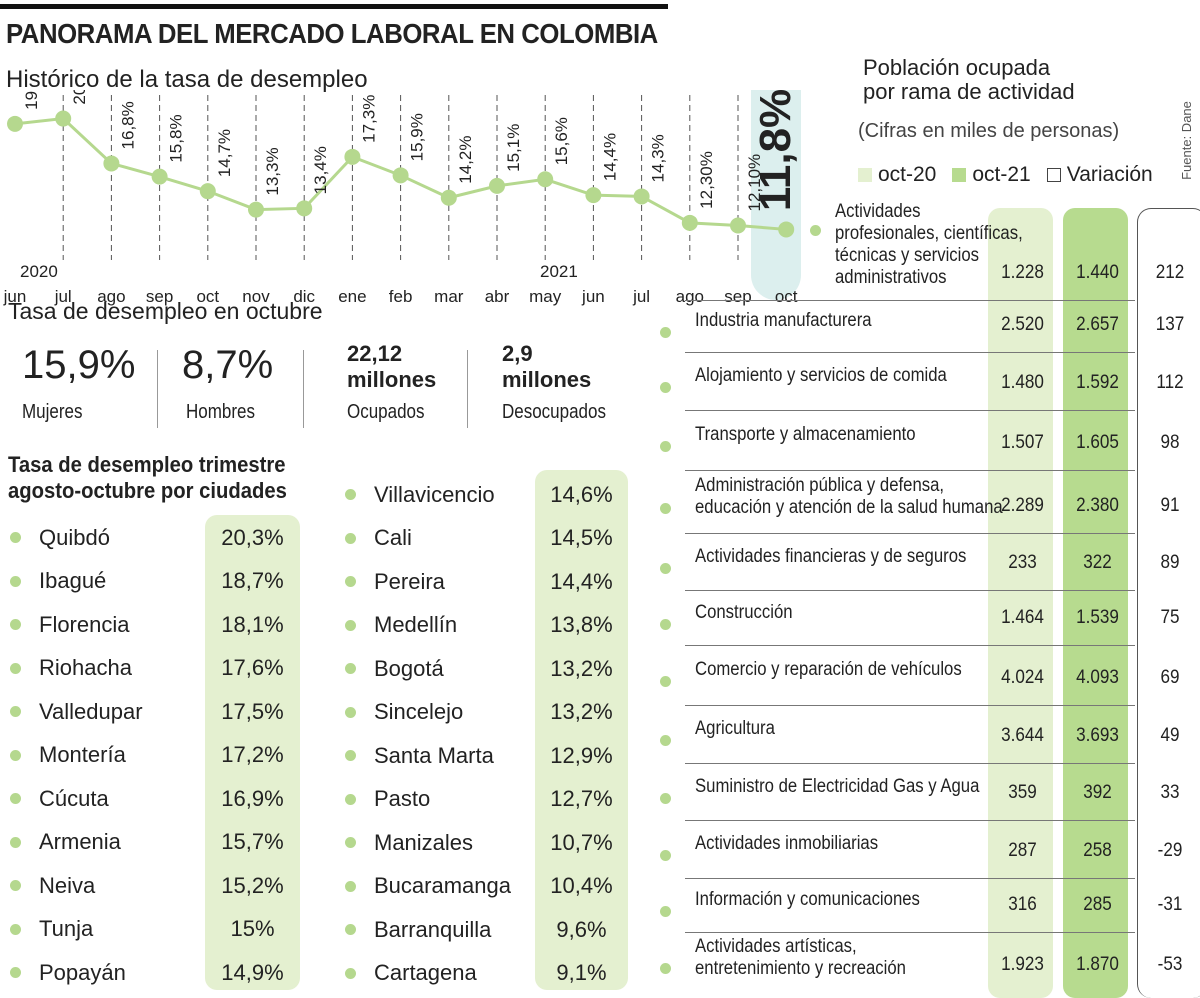  What do you see at coordinates (490, 539) in the screenshot?
I see `city-row: Cali 14,5%` at bounding box center [490, 539].